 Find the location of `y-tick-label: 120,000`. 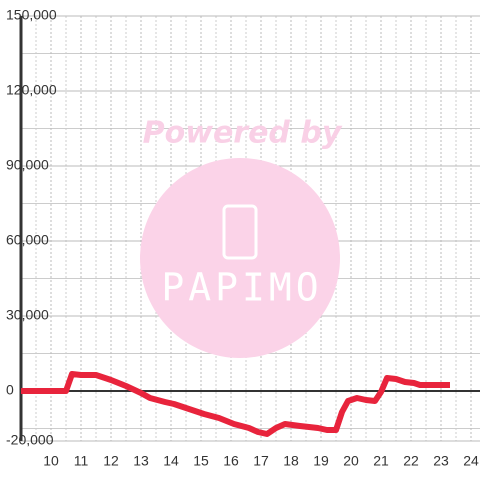

y-tick-label: 120,000 is located at coordinates (31, 90).